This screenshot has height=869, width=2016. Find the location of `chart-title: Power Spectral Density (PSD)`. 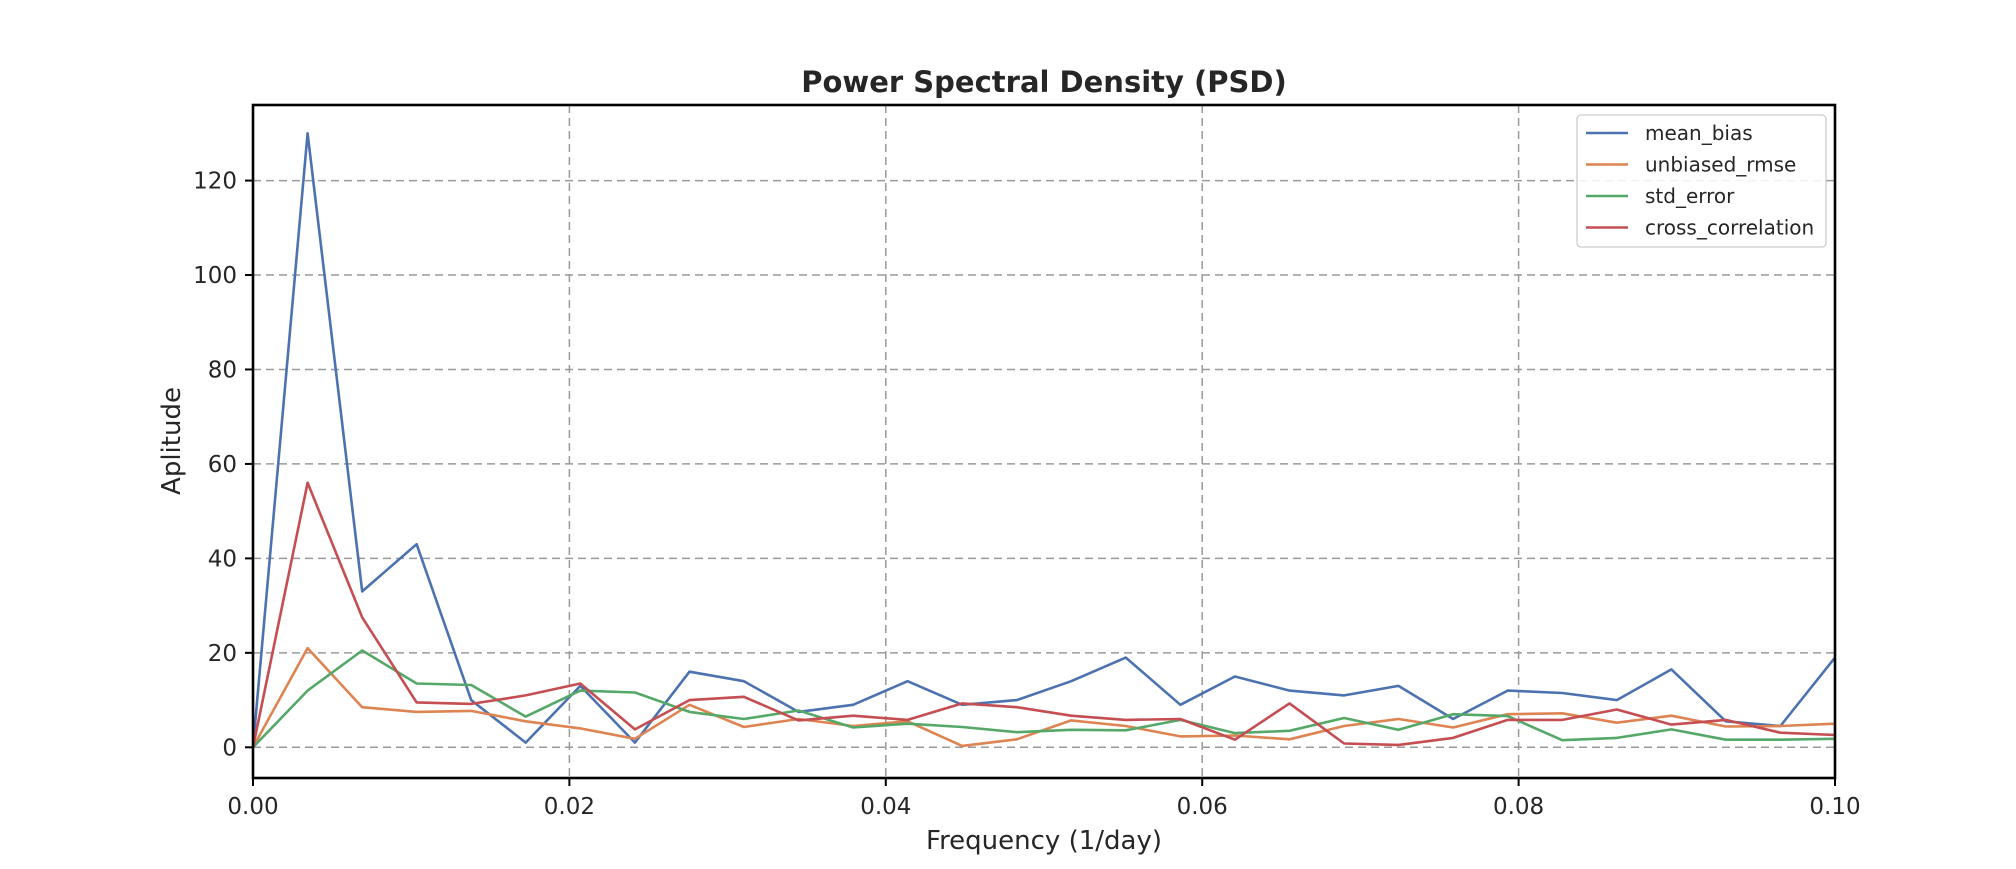

chart-title: Power Spectral Density (PSD) is located at coordinates (1043, 82).